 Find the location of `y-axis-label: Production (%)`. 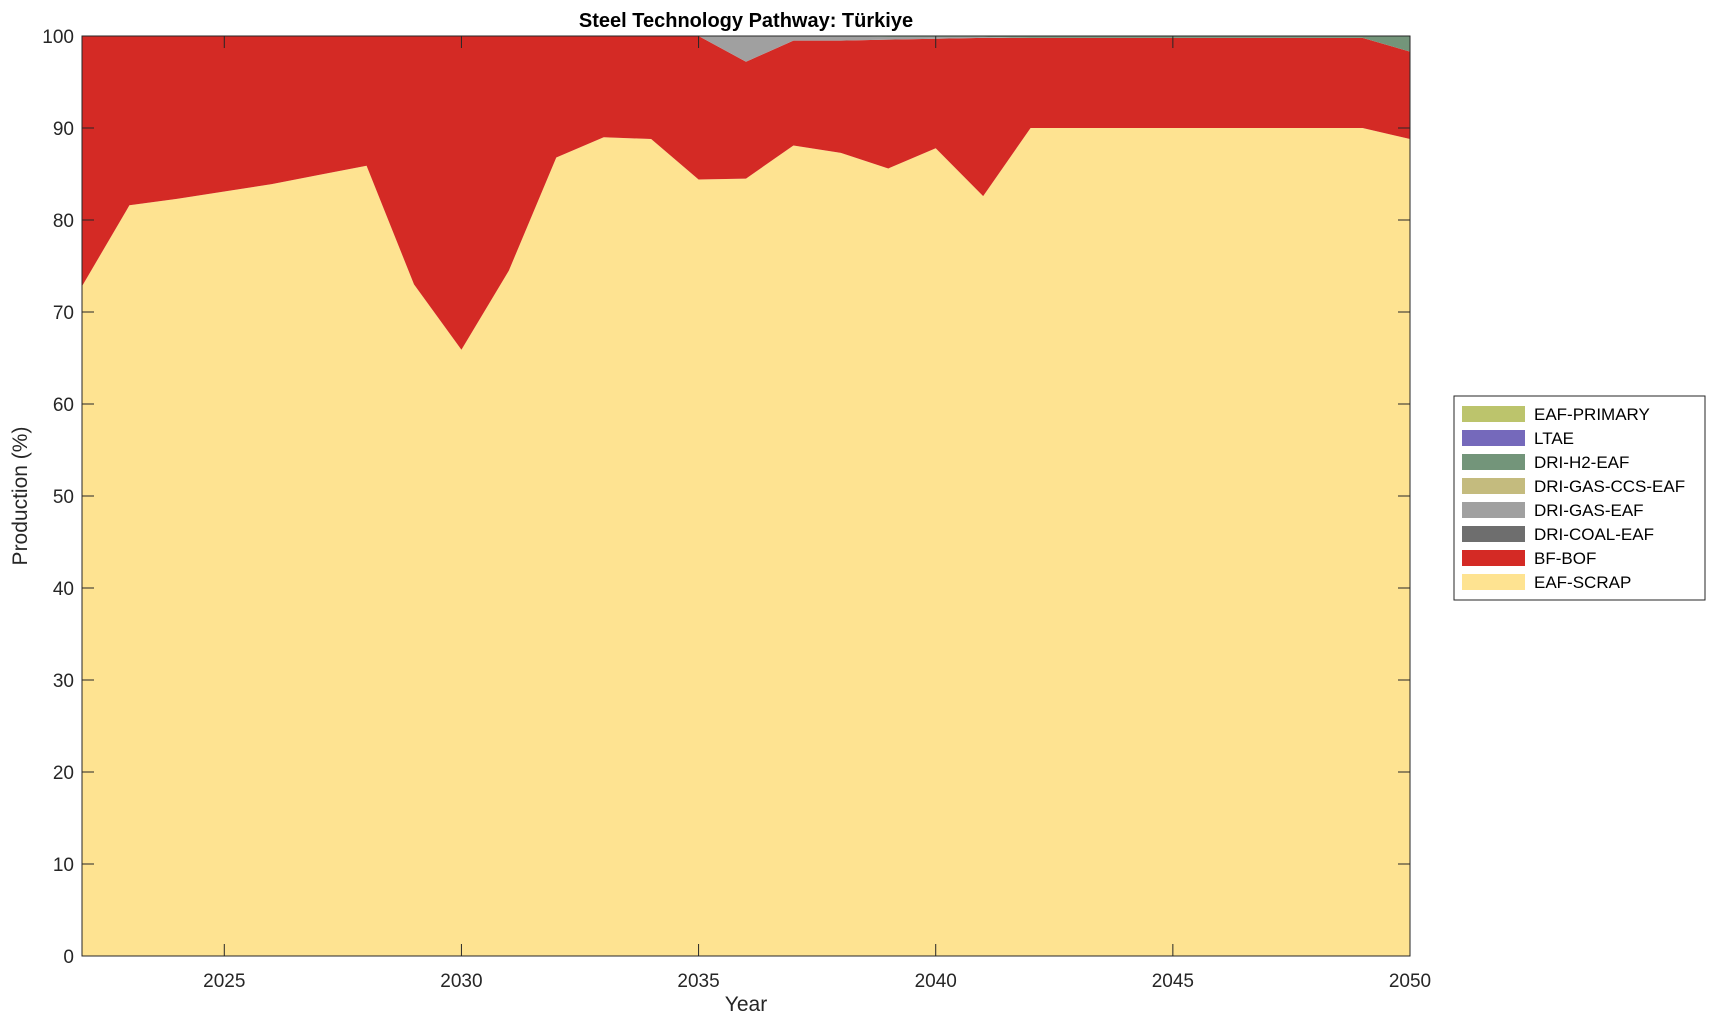

y-axis-label: Production (%) is located at coordinates (20, 496).